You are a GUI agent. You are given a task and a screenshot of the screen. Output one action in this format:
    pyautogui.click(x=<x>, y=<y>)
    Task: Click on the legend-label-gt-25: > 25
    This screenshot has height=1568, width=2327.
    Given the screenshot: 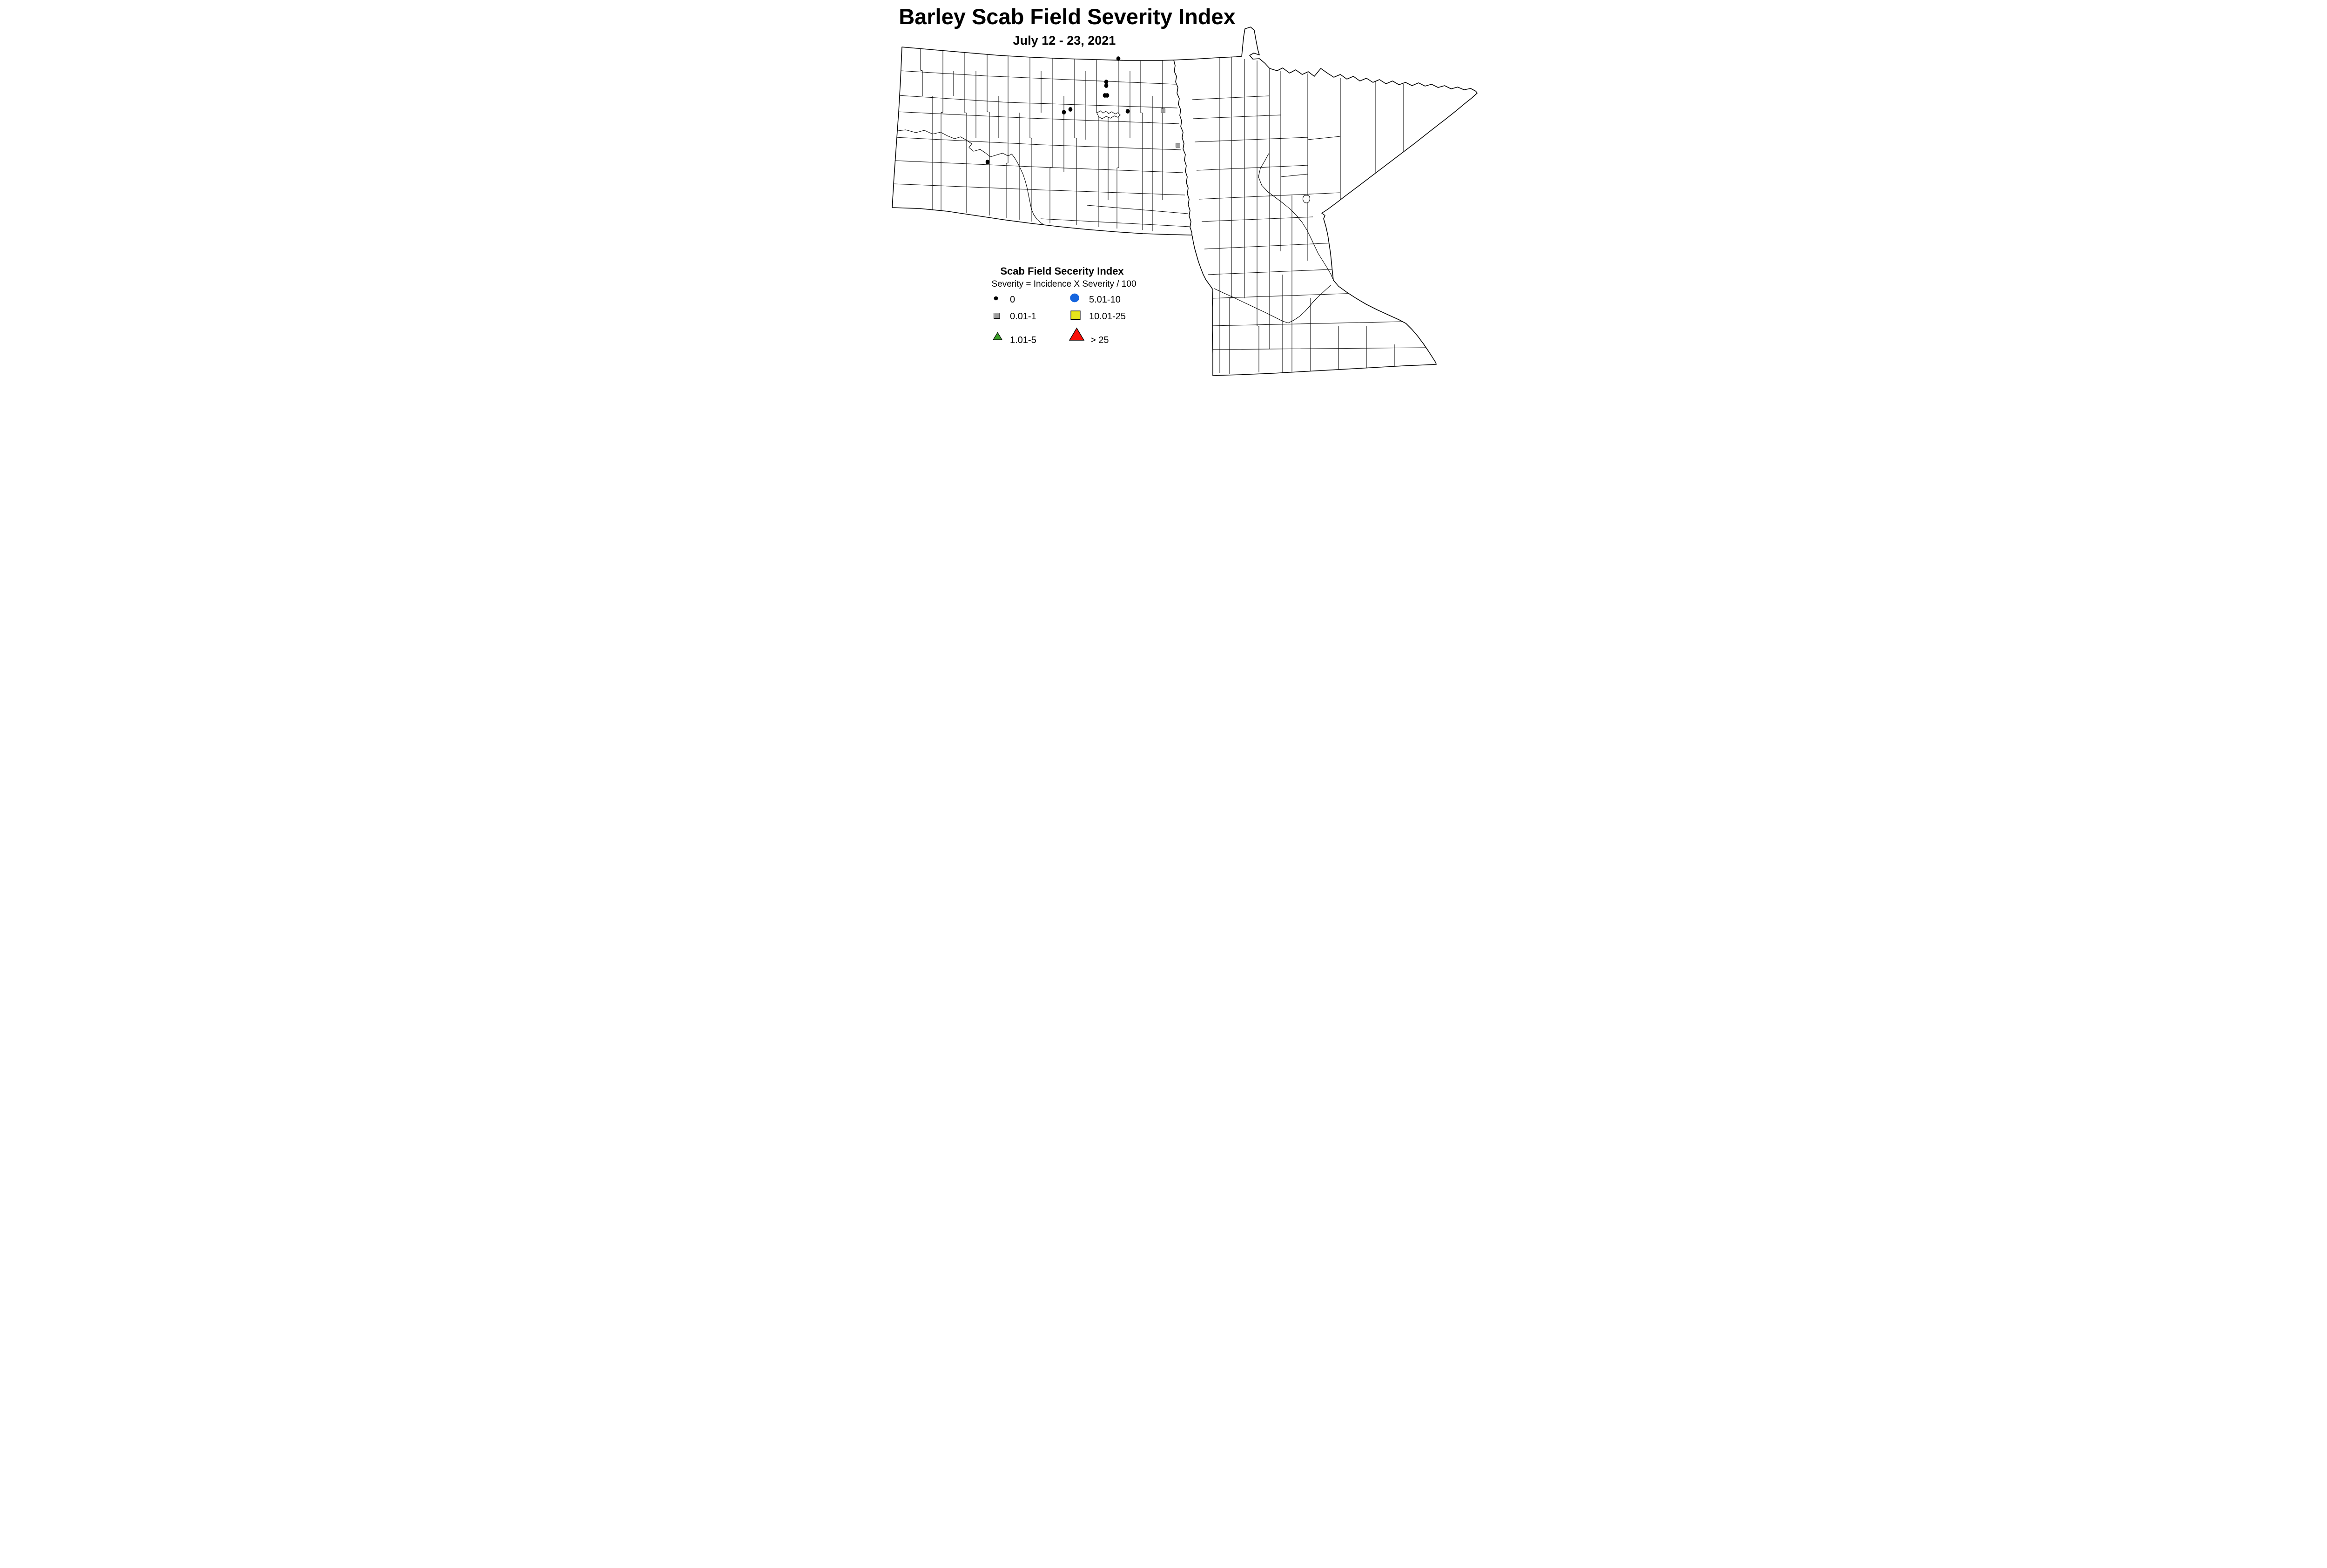 What is the action you would take?
    pyautogui.click(x=1099, y=340)
    